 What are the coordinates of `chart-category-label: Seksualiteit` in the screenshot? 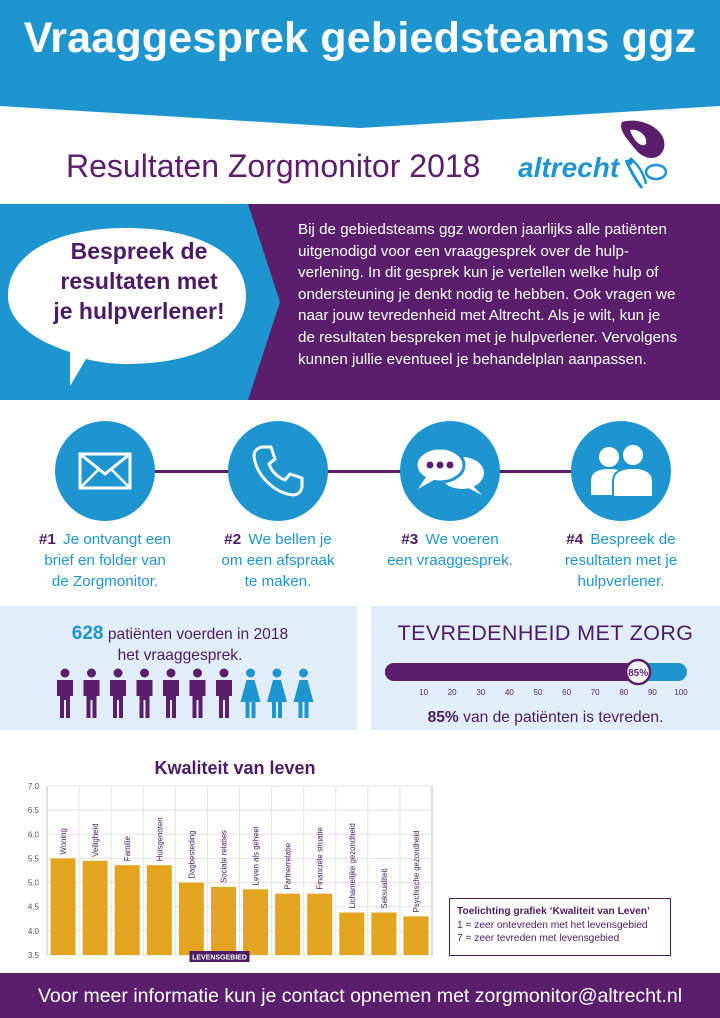 It's located at (384, 888).